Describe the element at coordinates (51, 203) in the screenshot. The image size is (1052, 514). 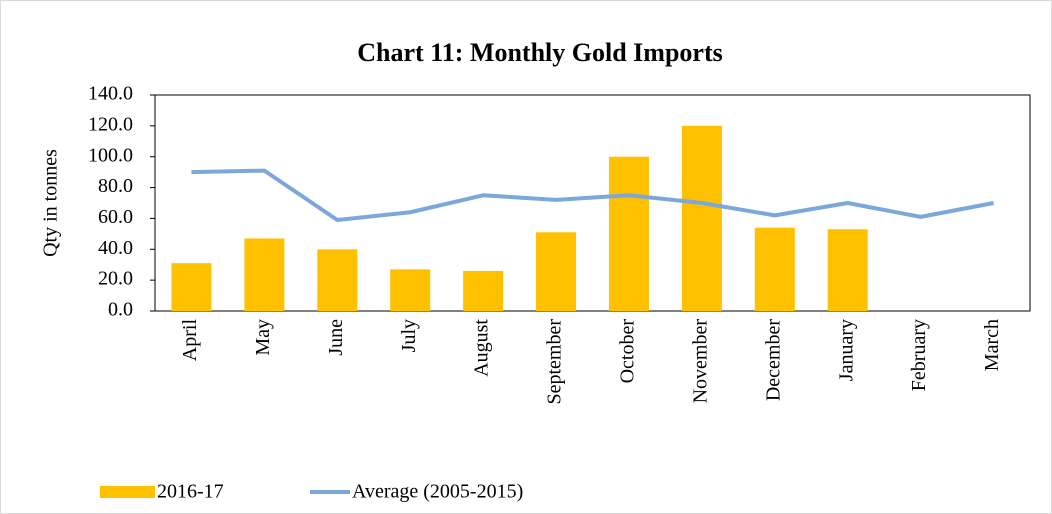
I see `y-axis-label: Qty in tonnes` at that location.